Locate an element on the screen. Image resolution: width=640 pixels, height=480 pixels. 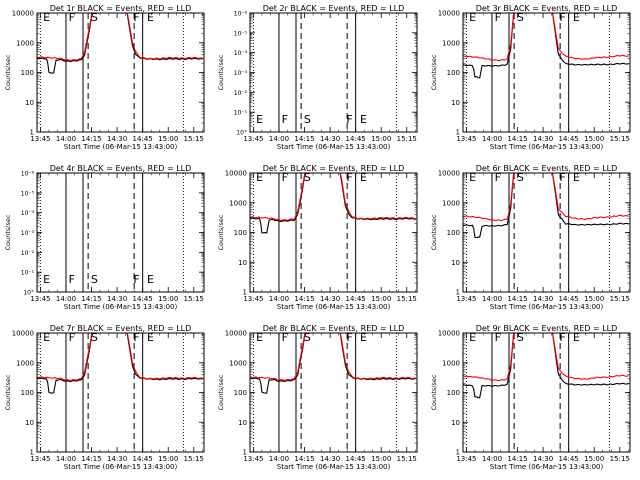
y-tick-label: 1000 is located at coordinates (238, 203).